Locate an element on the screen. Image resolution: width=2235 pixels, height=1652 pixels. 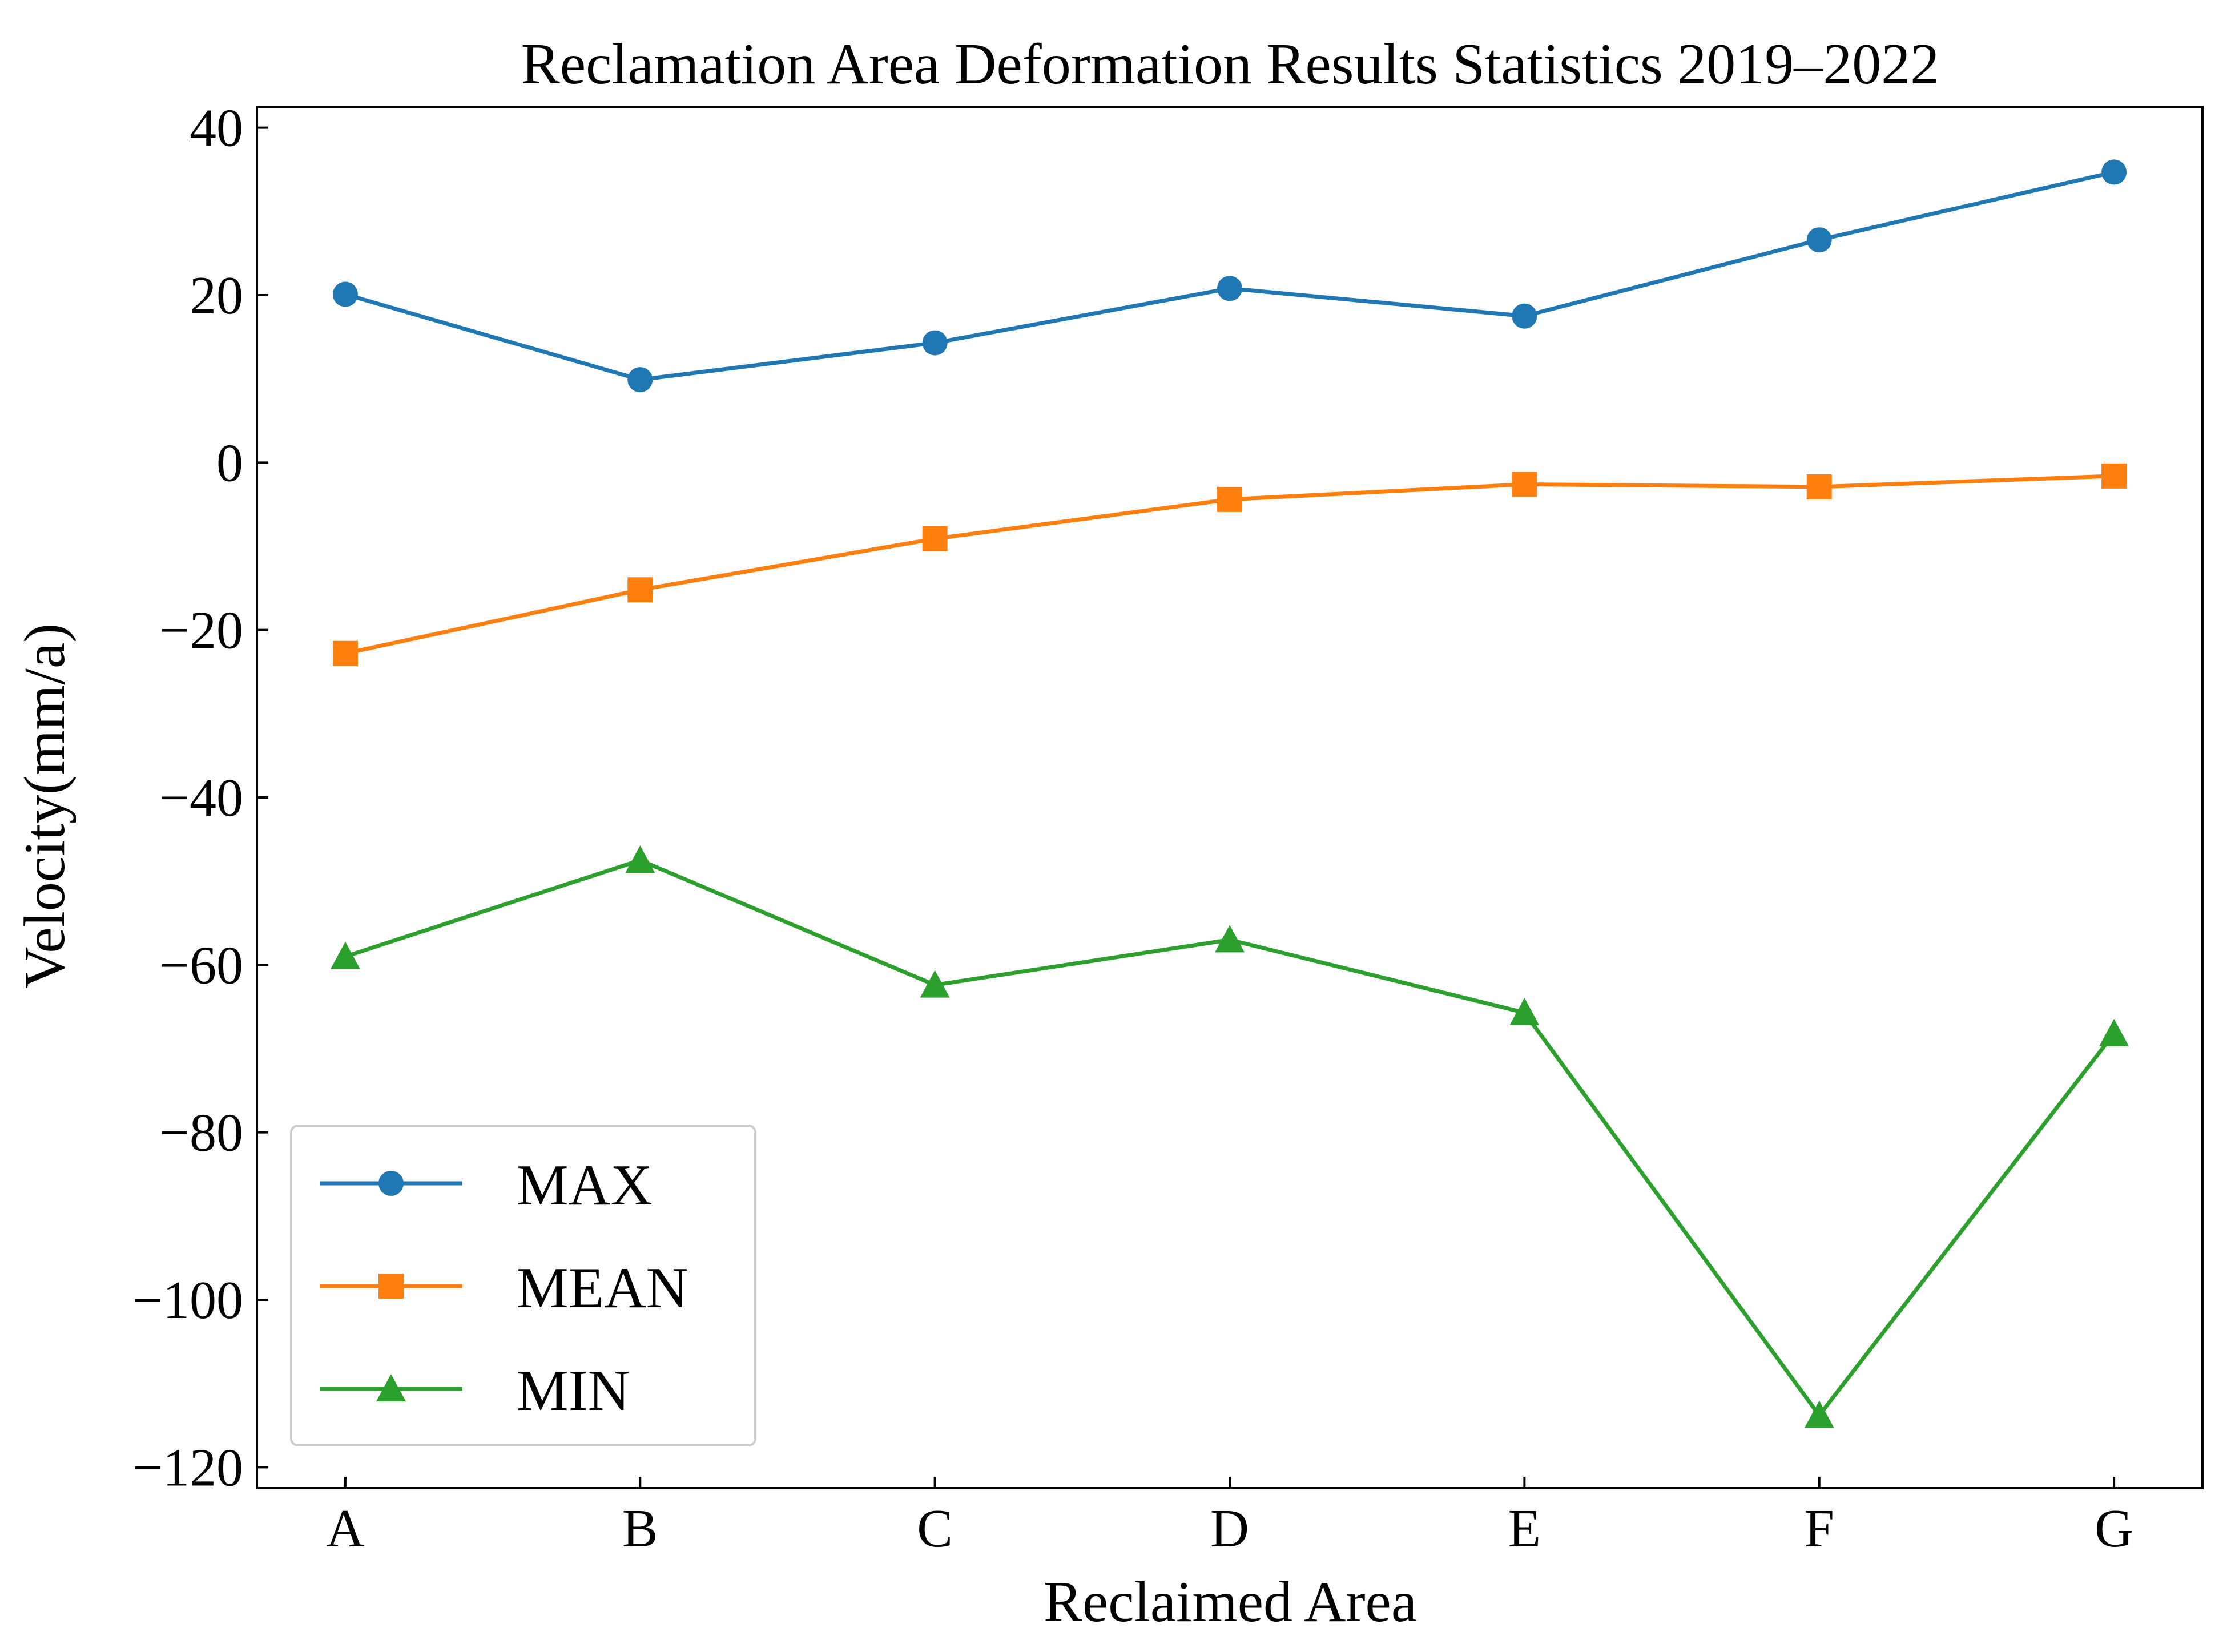
legend-label-mean: MEAN is located at coordinates (603, 1288).